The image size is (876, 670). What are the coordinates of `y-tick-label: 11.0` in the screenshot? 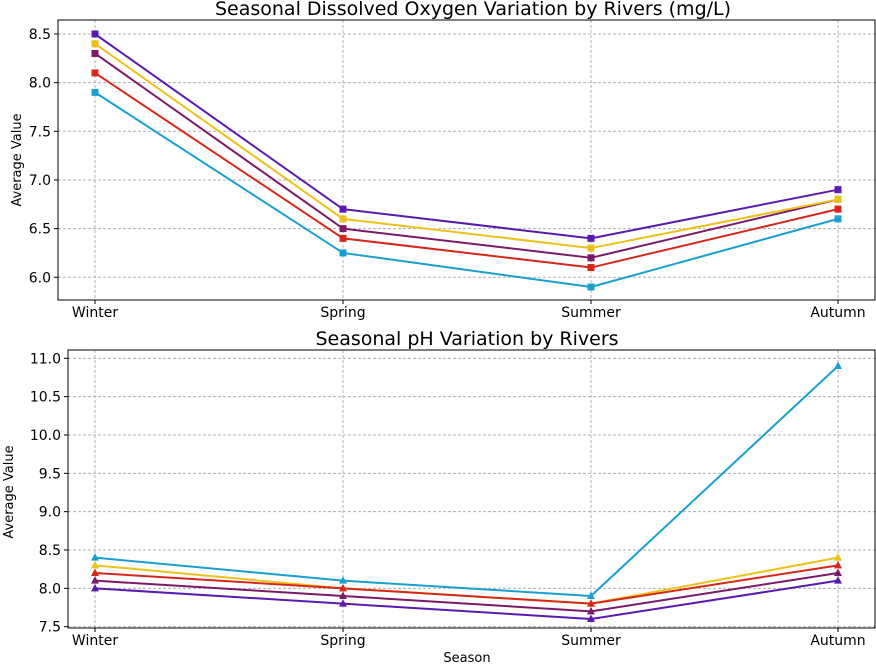 It's located at (45, 359).